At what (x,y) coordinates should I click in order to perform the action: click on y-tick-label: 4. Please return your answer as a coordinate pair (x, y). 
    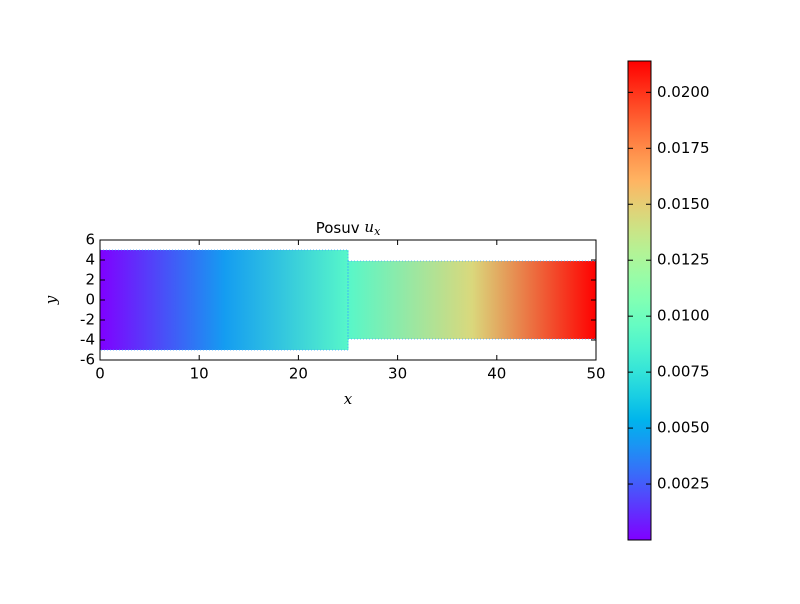
    Looking at the image, I should click on (90, 260).